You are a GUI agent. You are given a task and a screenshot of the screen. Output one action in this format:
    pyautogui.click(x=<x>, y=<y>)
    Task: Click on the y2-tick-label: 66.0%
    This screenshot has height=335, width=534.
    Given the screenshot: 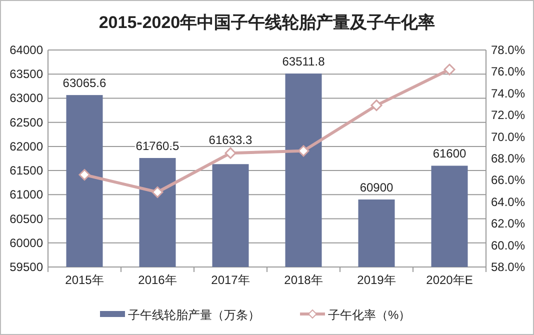 What is the action you would take?
    pyautogui.click(x=508, y=180)
    